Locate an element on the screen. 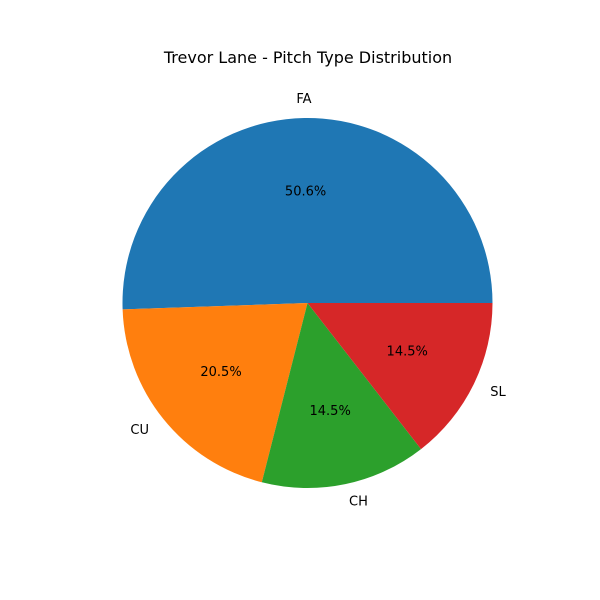  slice-percent-ch: 14.5% is located at coordinates (330, 411).